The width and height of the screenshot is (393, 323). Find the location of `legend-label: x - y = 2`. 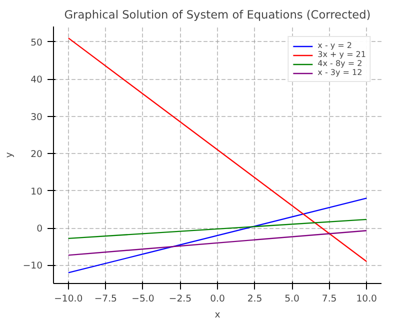

legend-label: x - y = 2 is located at coordinates (335, 45).